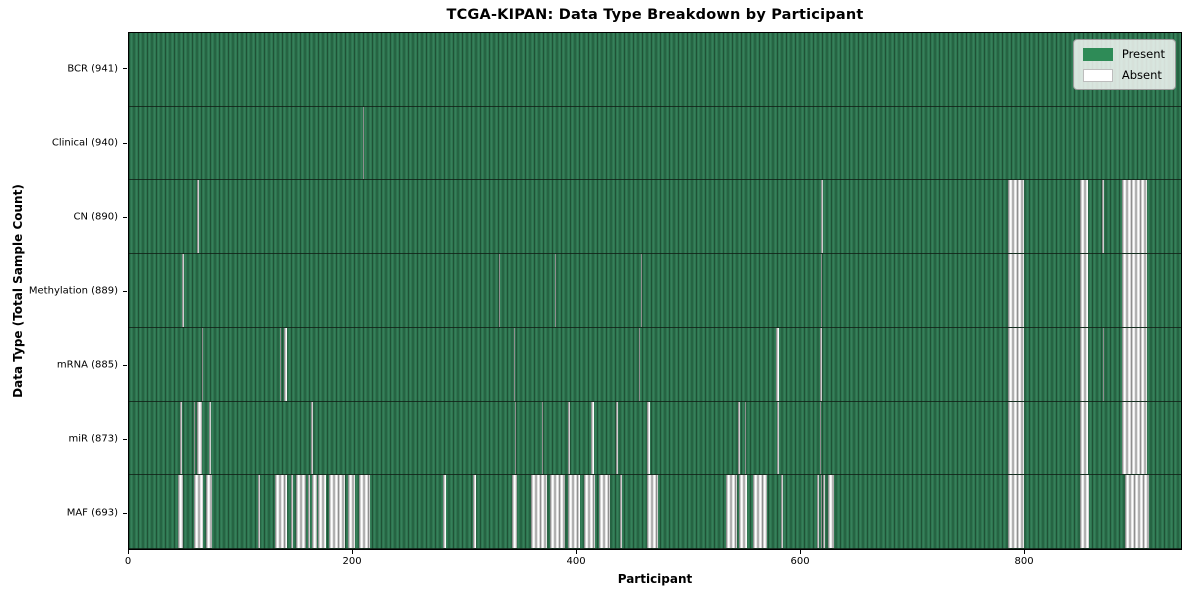  What do you see at coordinates (655, 217) in the screenshot?
I see `heatmap-row-CN` at bounding box center [655, 217].